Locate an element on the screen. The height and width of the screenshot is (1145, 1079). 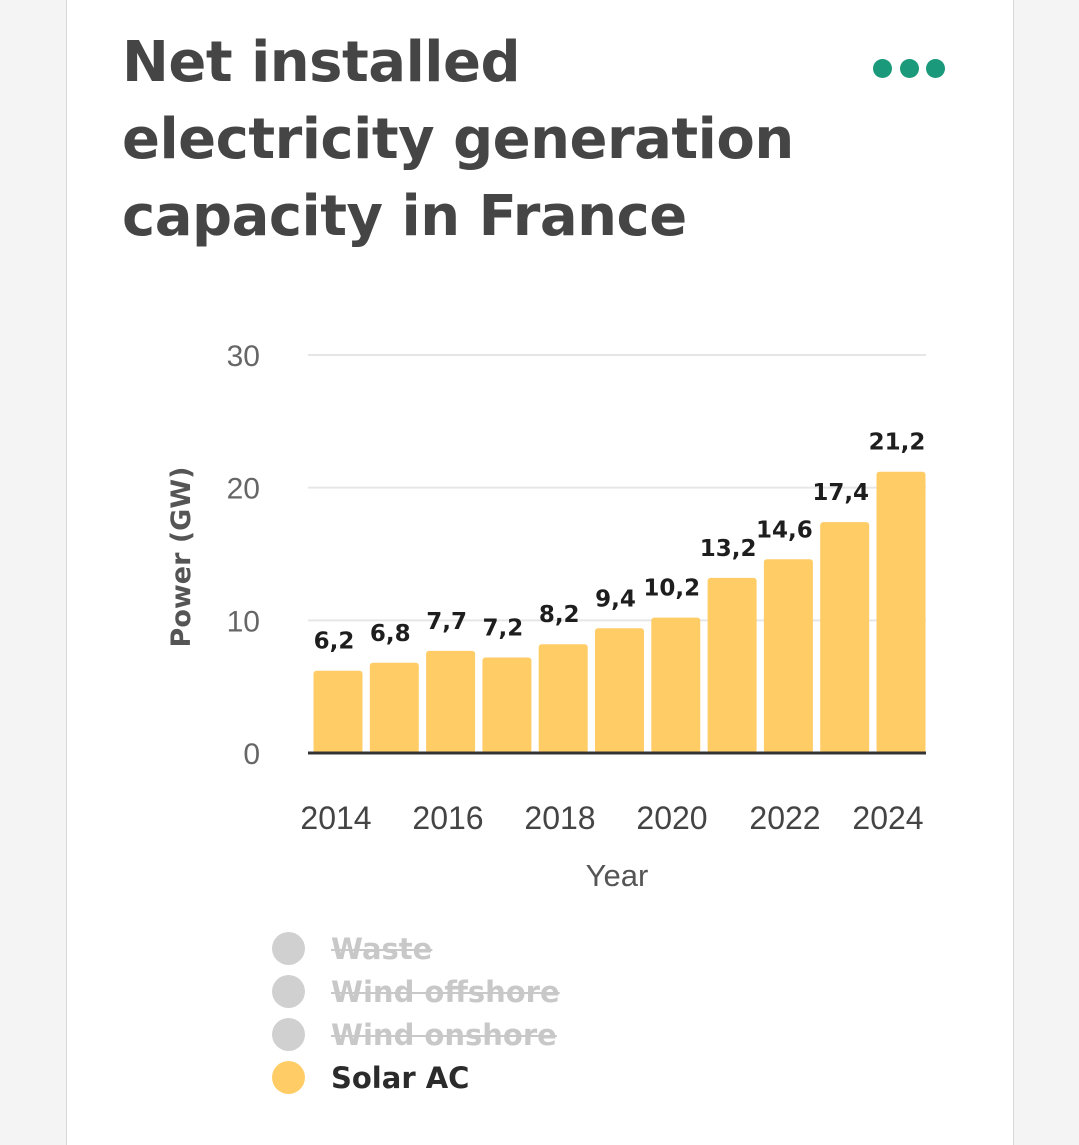
more-options-button is located at coordinates (909, 68).